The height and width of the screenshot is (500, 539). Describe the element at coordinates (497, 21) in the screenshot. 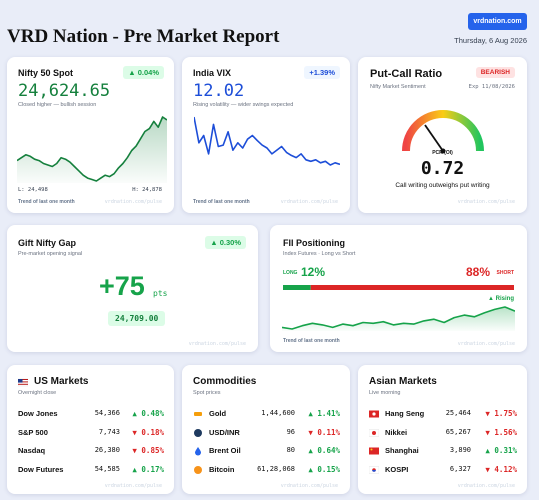

I see `site-link: vrdnation.com` at that location.